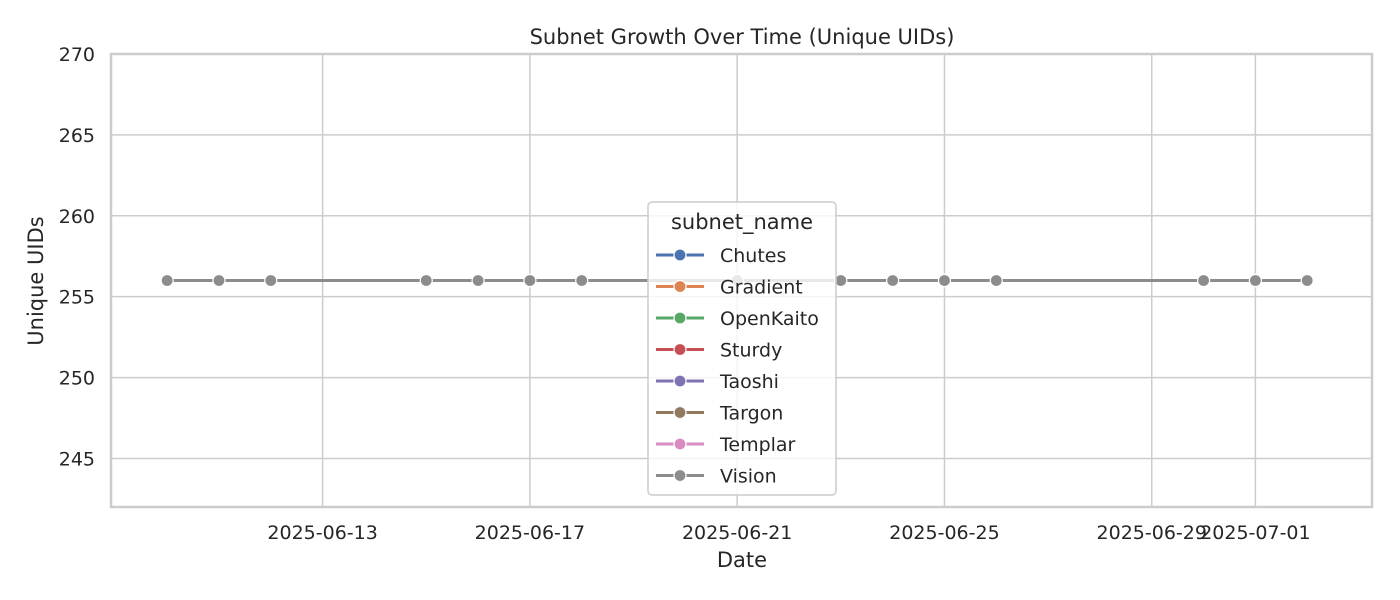 This screenshot has height=600, width=1400. I want to click on legend-label: Targon, so click(751, 414).